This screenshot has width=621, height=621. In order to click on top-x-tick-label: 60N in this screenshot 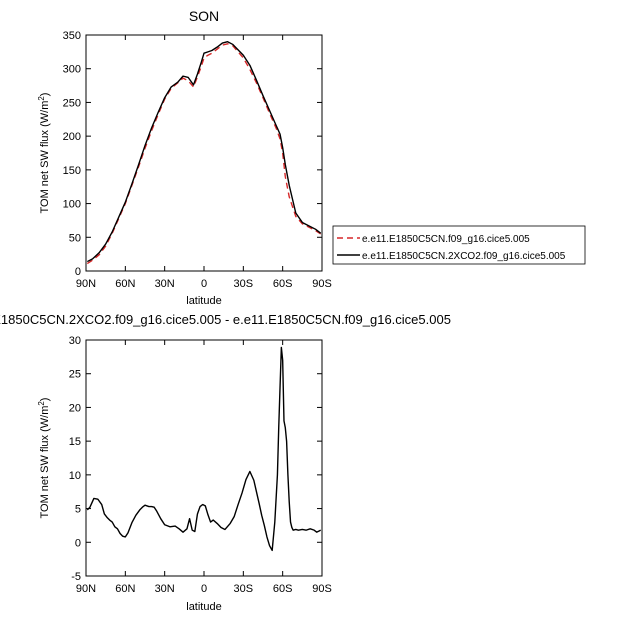, I will do `click(125, 284)`.